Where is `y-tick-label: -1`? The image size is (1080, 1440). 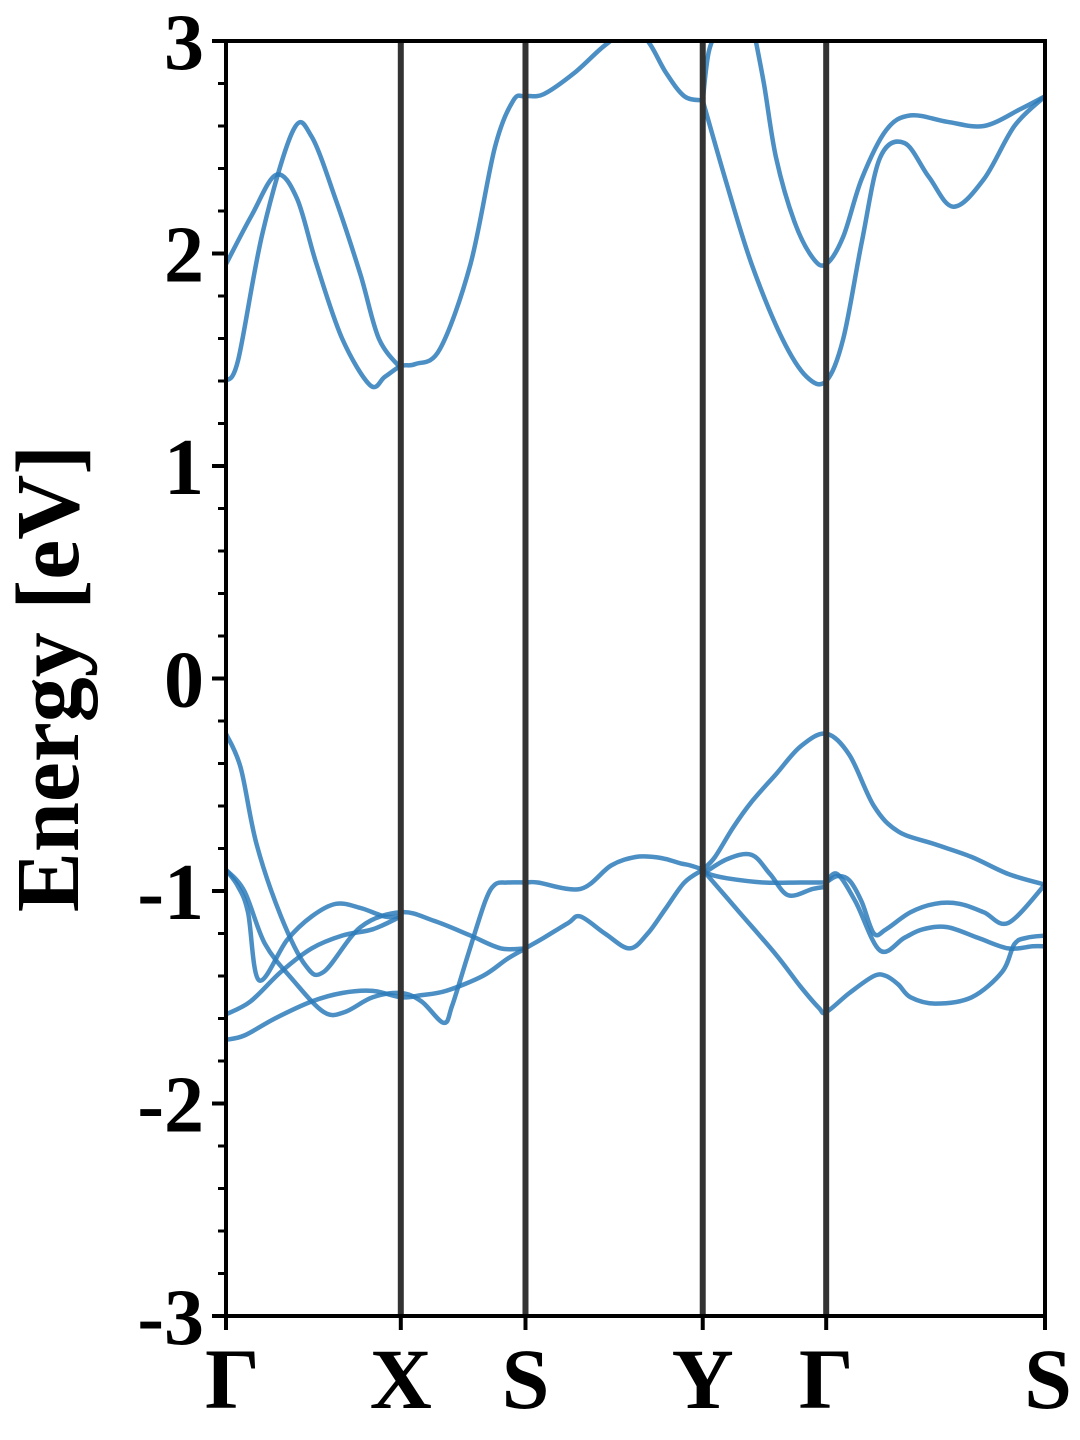
y-tick-label: -1 is located at coordinates (170, 893).